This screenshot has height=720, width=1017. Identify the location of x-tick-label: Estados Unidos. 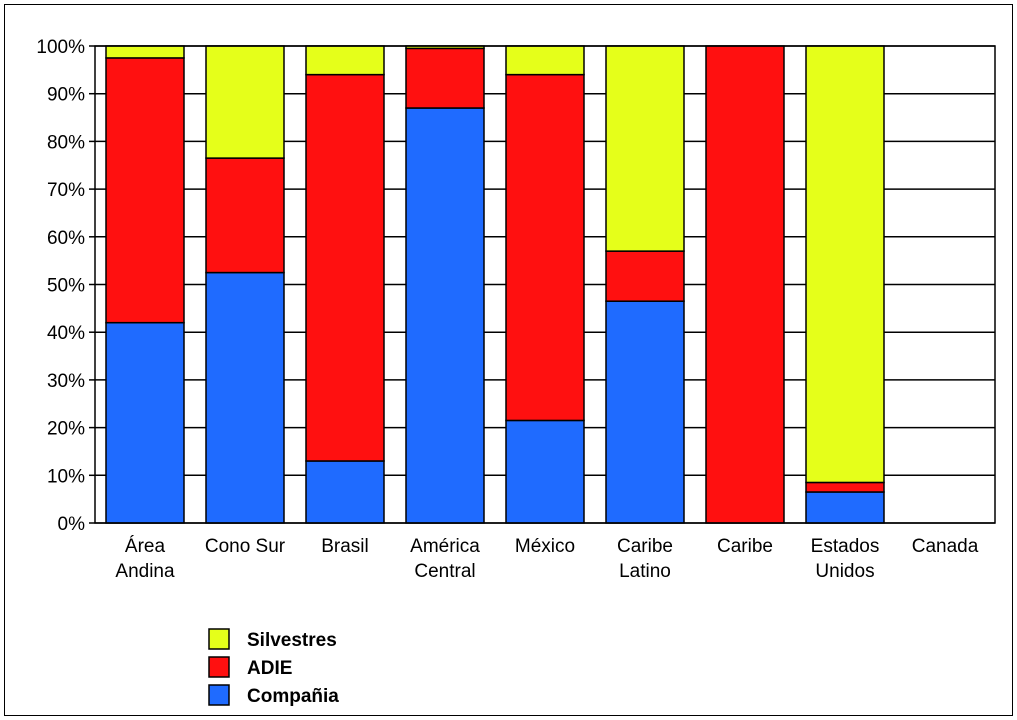
(845, 559).